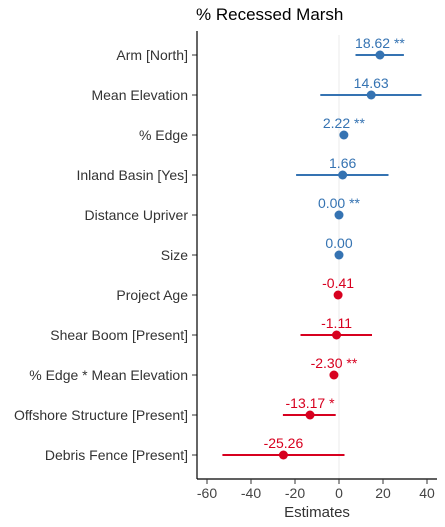 The height and width of the screenshot is (527, 445). I want to click on estimate-label: 2.22 **, so click(344, 123).